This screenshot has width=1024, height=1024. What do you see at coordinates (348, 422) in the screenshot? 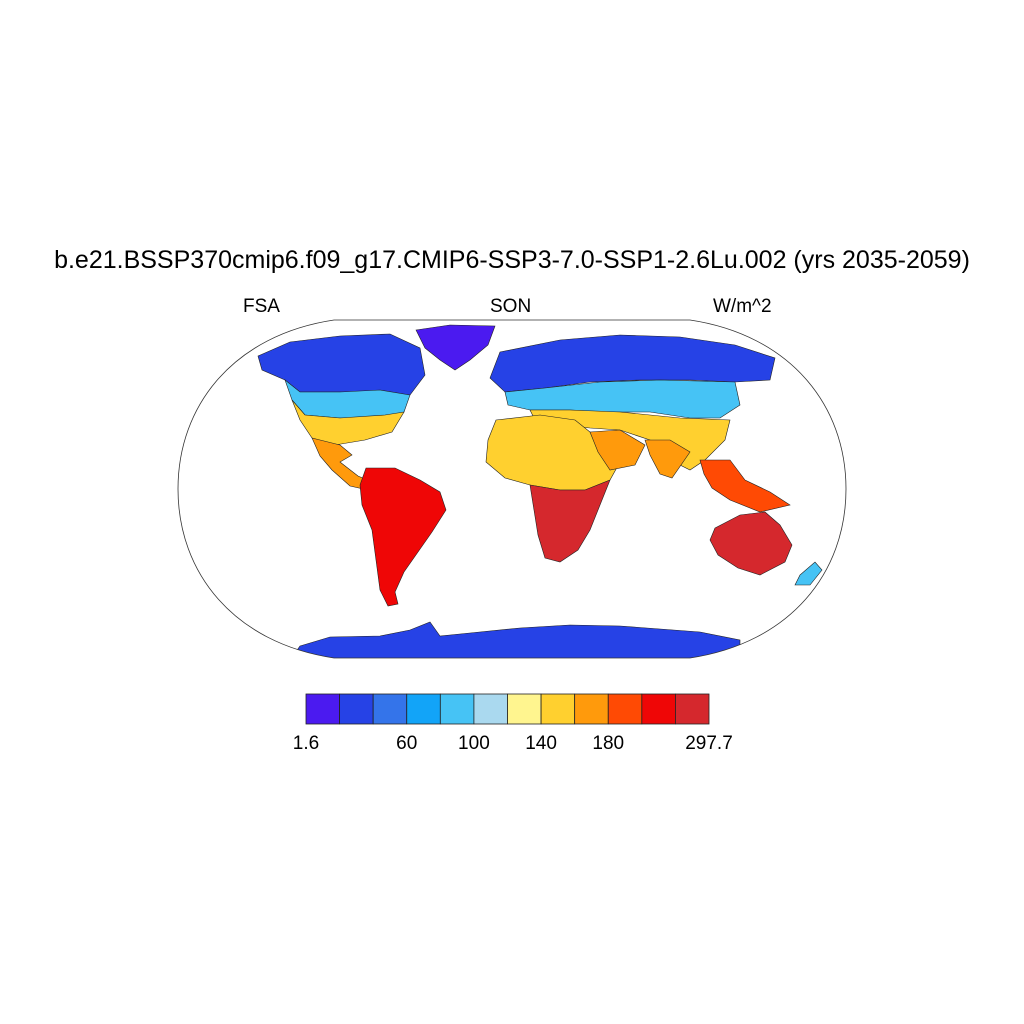
I see `north-america-south` at bounding box center [348, 422].